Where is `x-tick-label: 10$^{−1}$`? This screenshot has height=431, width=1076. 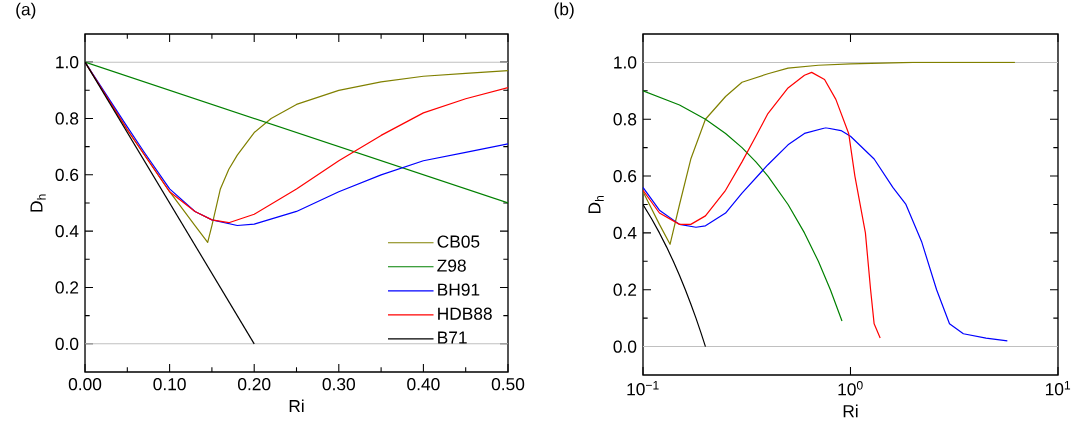 x-tick-label: 10$^{−1}$ is located at coordinates (643, 388).